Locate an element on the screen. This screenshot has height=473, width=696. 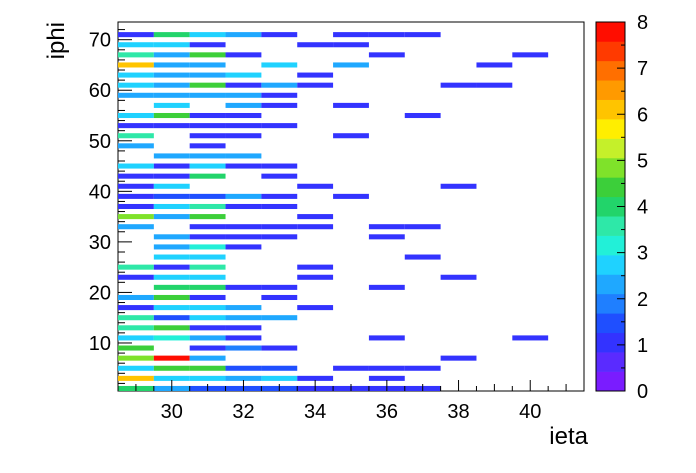
y-tick-label: 50 is located at coordinates (100, 142).